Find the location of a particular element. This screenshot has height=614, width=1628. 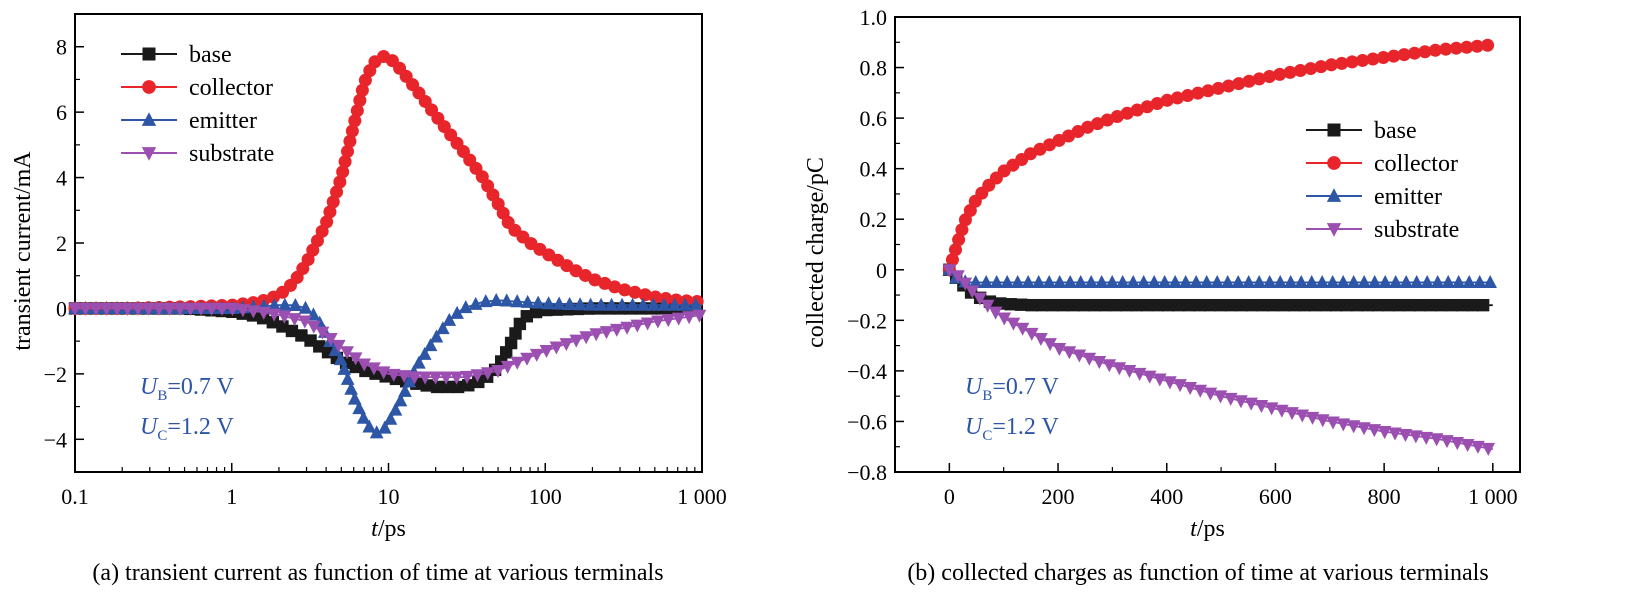

y-tick-label: 4 is located at coordinates (61, 178).